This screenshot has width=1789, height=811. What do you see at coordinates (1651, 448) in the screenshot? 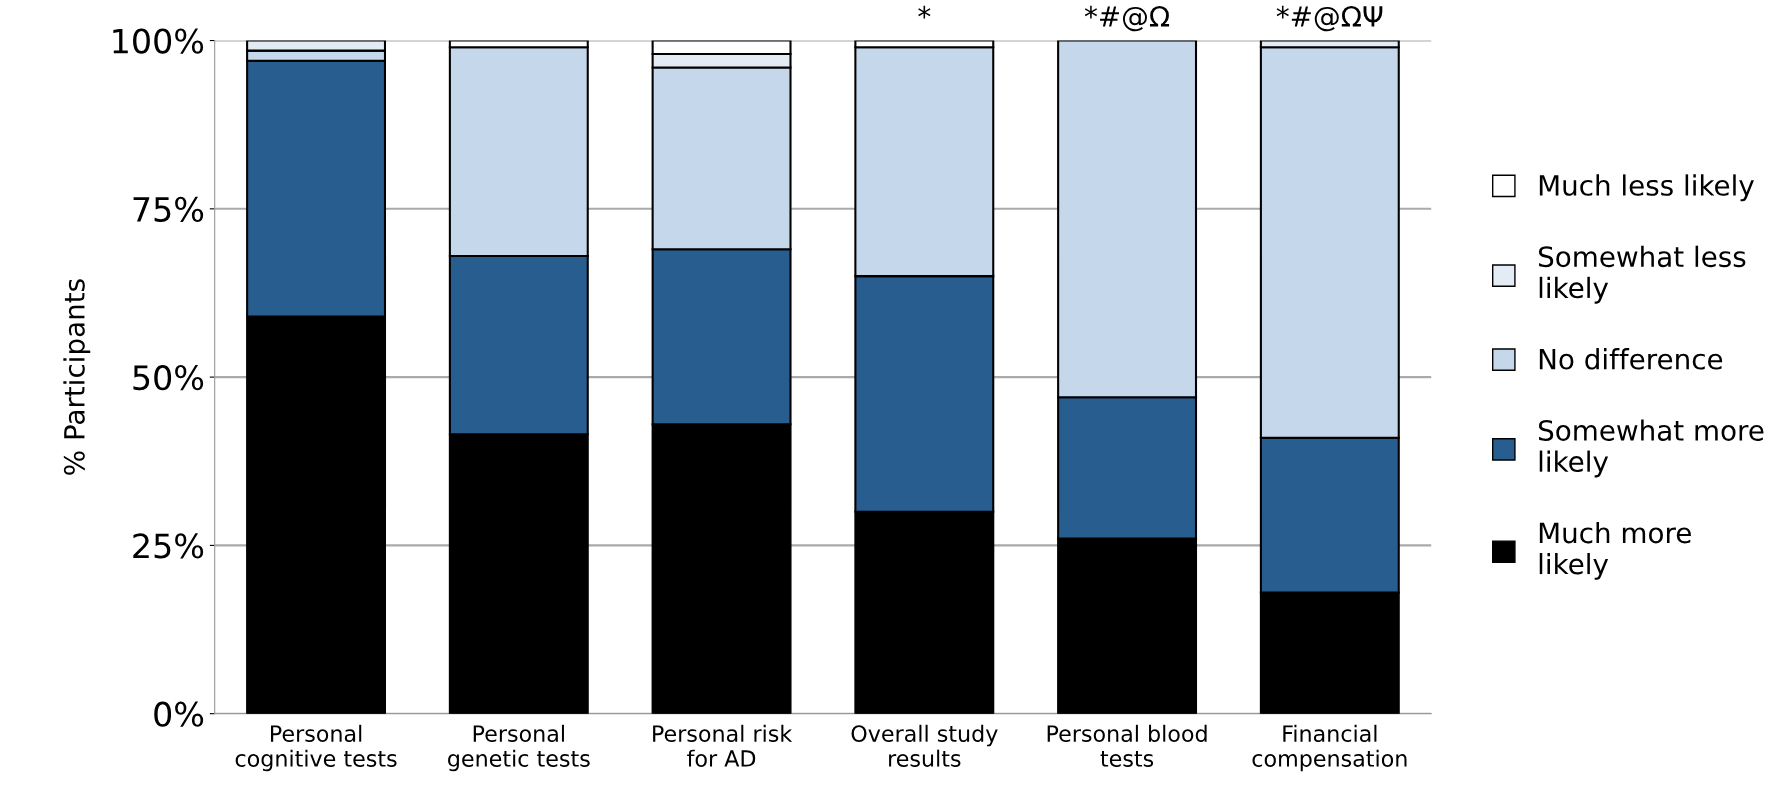
I see `legend-label: Somewhat more likely` at bounding box center [1651, 448].